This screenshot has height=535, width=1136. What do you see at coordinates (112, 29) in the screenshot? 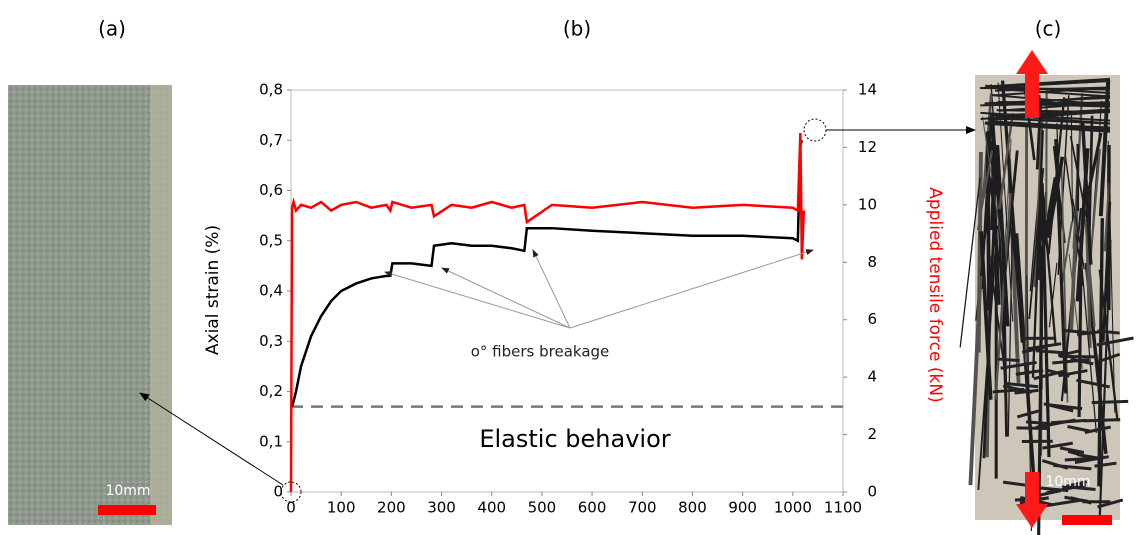
I see `panel-label: (a)` at bounding box center [112, 29].